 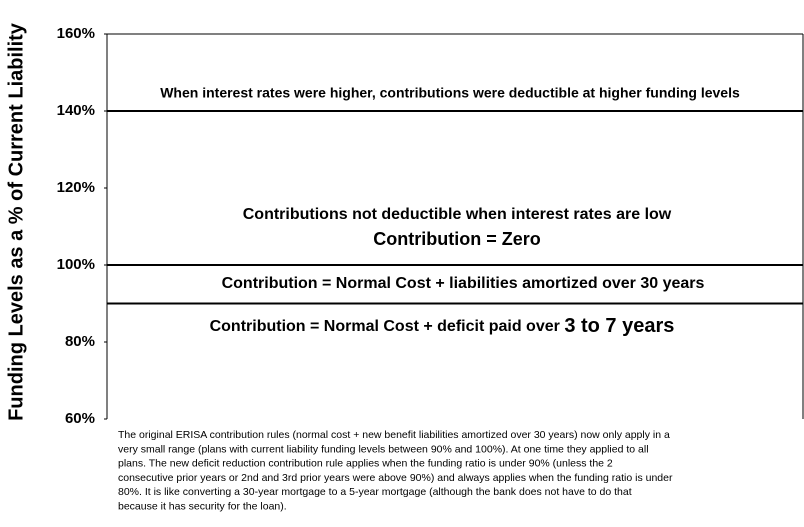 What do you see at coordinates (619, 326) in the screenshot?
I see `annotation-part: 3 to 7 years` at bounding box center [619, 326].